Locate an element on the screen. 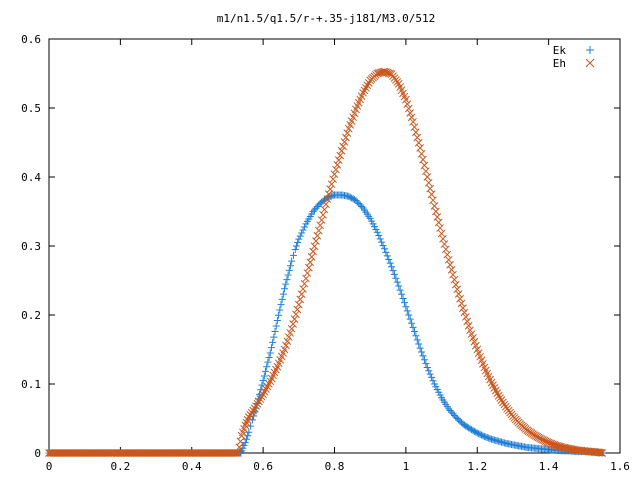 The image size is (640, 480). x-tick-label: 0.4 is located at coordinates (192, 466).